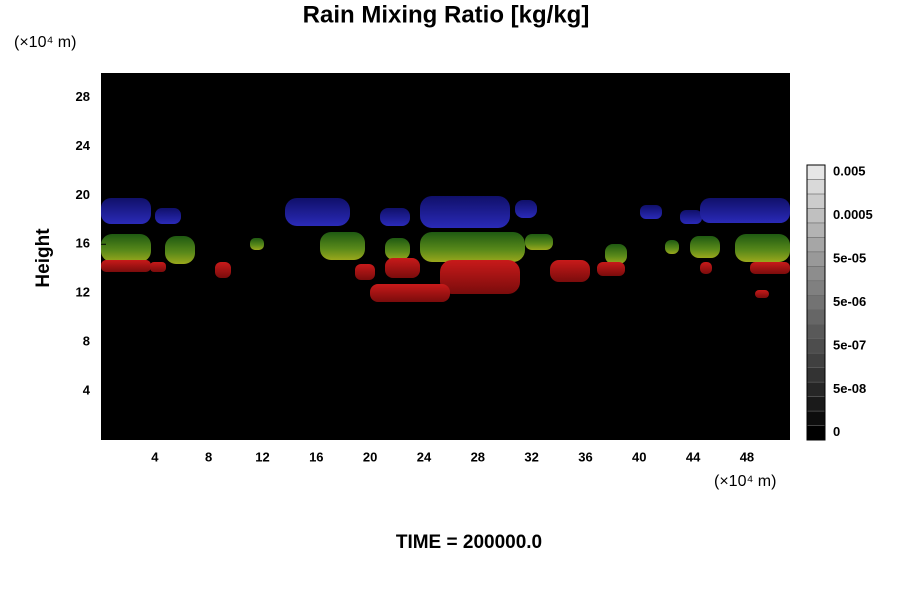 The height and width of the screenshot is (600, 900). What do you see at coordinates (853, 214) in the screenshot?
I see `colorbar-label: 0.0005` at bounding box center [853, 214].